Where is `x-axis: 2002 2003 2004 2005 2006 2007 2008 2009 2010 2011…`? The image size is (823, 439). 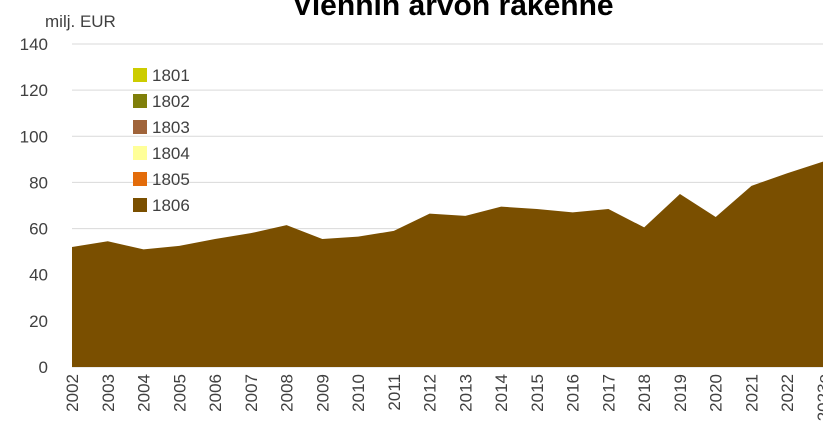
x-axis: 2002 2003 2004 2005 2006 2007 2008 2009 2010 2011… is located at coordinates (443, 397).